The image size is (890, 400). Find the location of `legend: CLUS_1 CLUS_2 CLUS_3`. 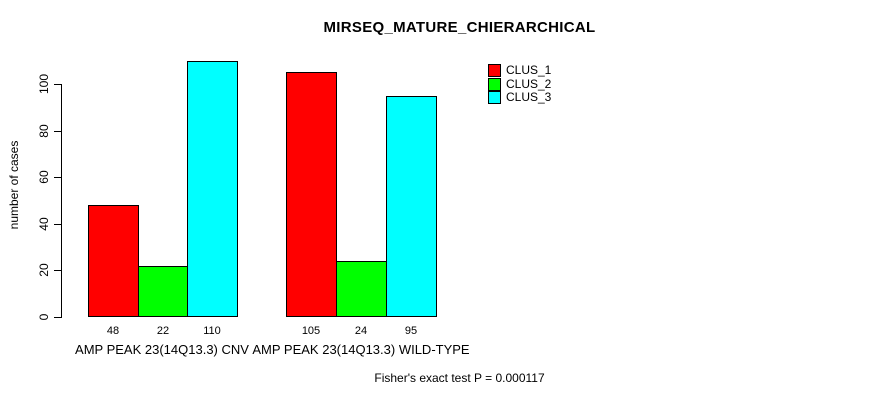

legend: CLUS_1 CLUS_2 CLUS_3 is located at coordinates (519, 84).